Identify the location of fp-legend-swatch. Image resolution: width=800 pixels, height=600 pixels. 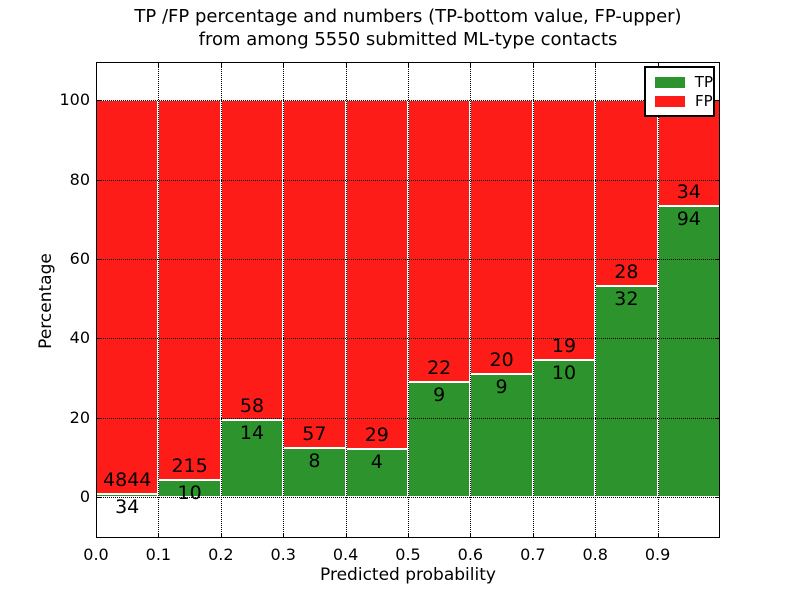
(670, 101).